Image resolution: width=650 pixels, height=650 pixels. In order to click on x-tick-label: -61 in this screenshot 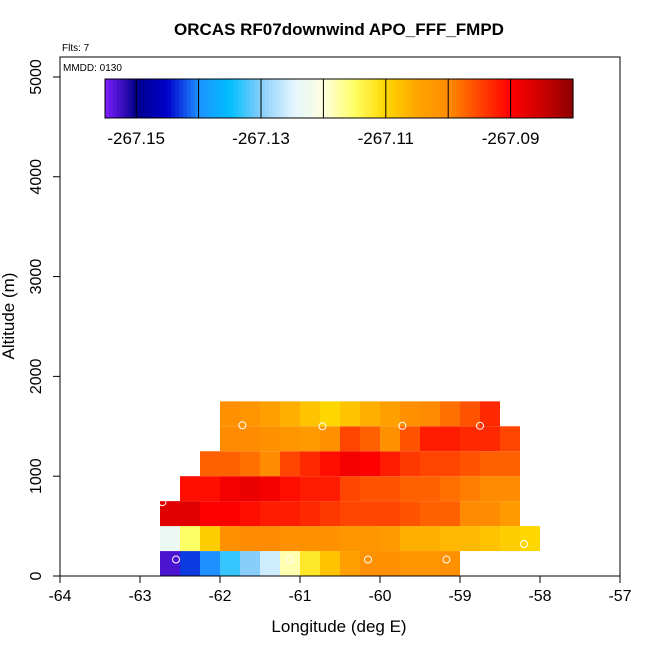, I will do `click(299, 596)`.